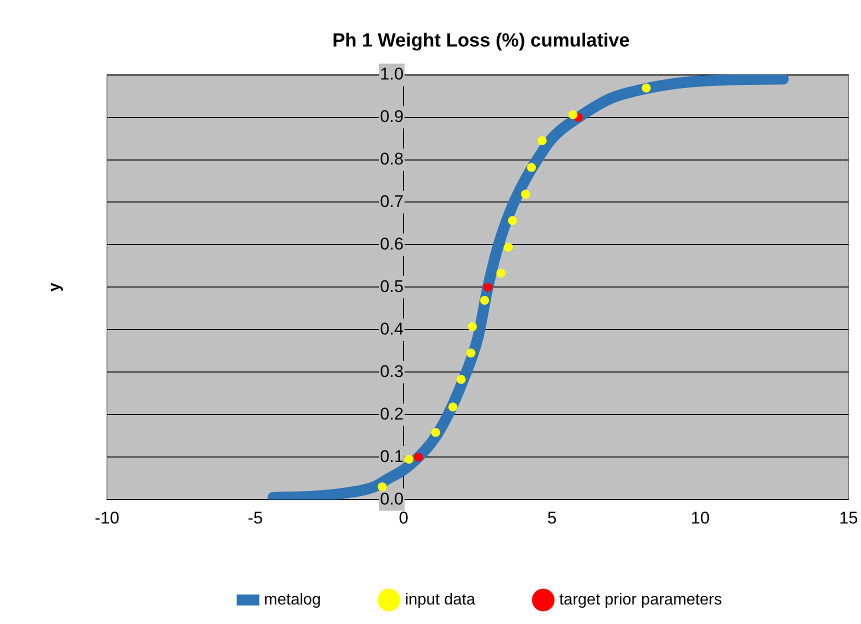 The image size is (861, 624). Describe the element at coordinates (255, 518) in the screenshot. I see `x-tick-label: -5` at that location.